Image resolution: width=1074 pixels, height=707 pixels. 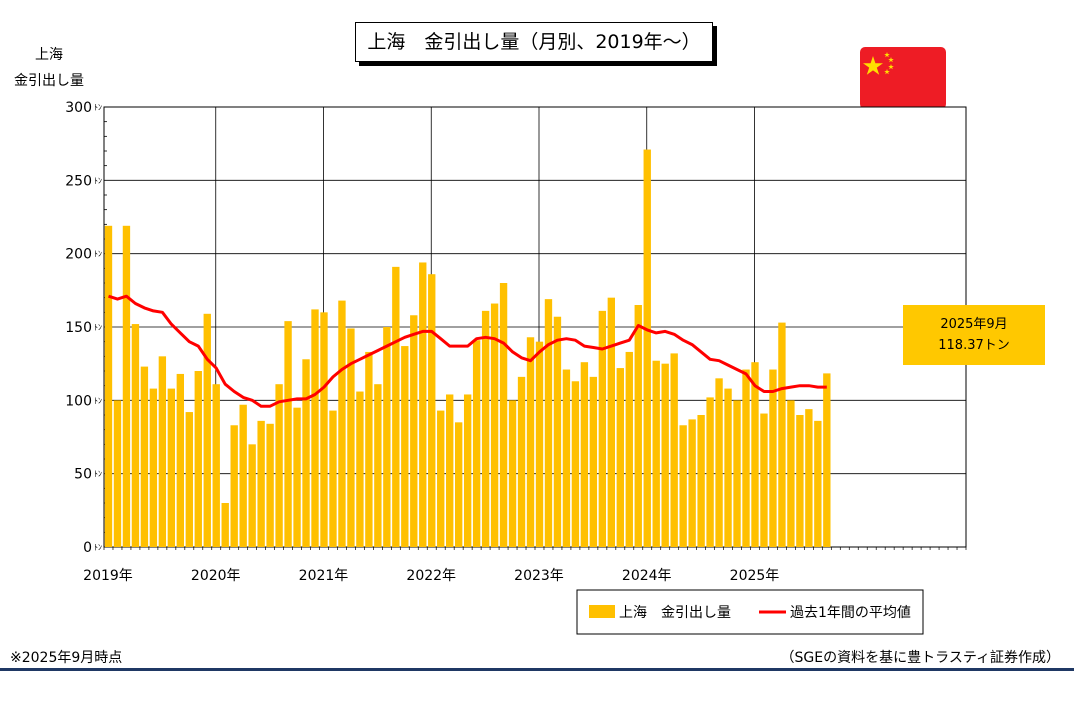 I want to click on y-axis-title: 上海 金引出し量, so click(x=49, y=68).